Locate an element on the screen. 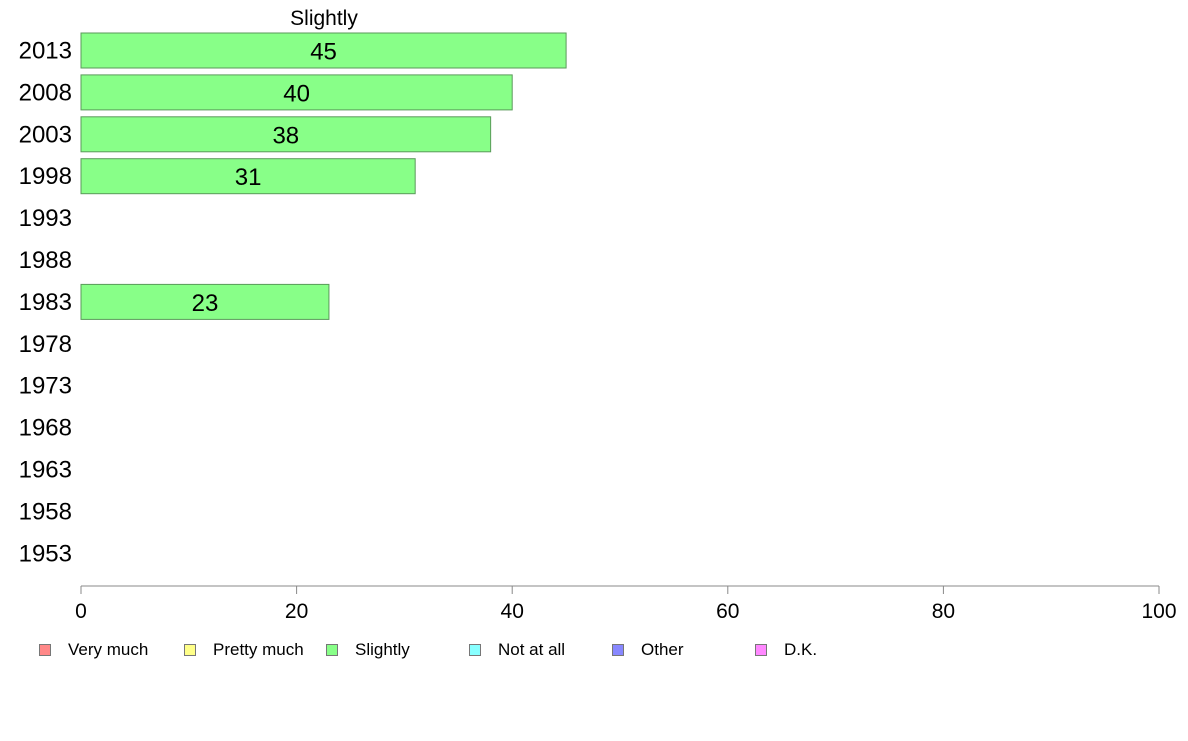  legend-label: Other is located at coordinates (662, 649).